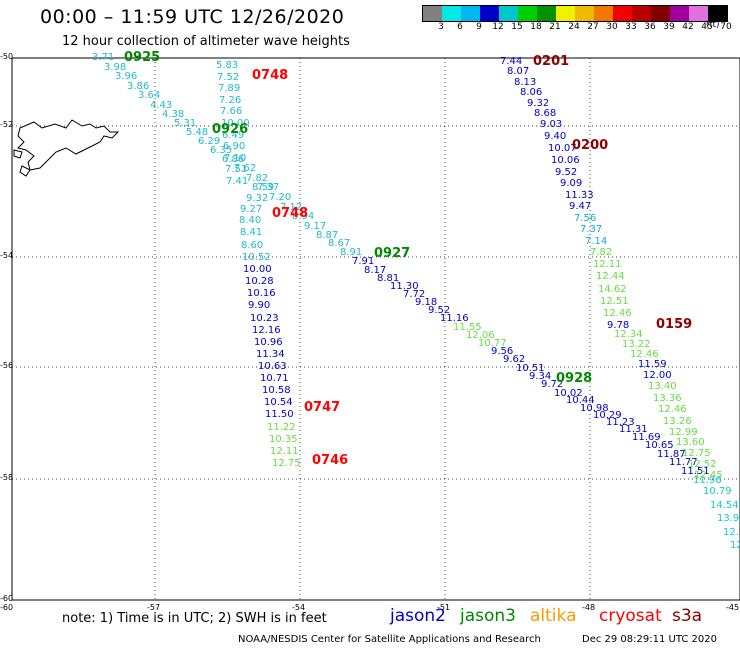 This screenshot has width=740, height=650. What do you see at coordinates (268, 342) in the screenshot?
I see `wave-height-value: 10.96` at bounding box center [268, 342].